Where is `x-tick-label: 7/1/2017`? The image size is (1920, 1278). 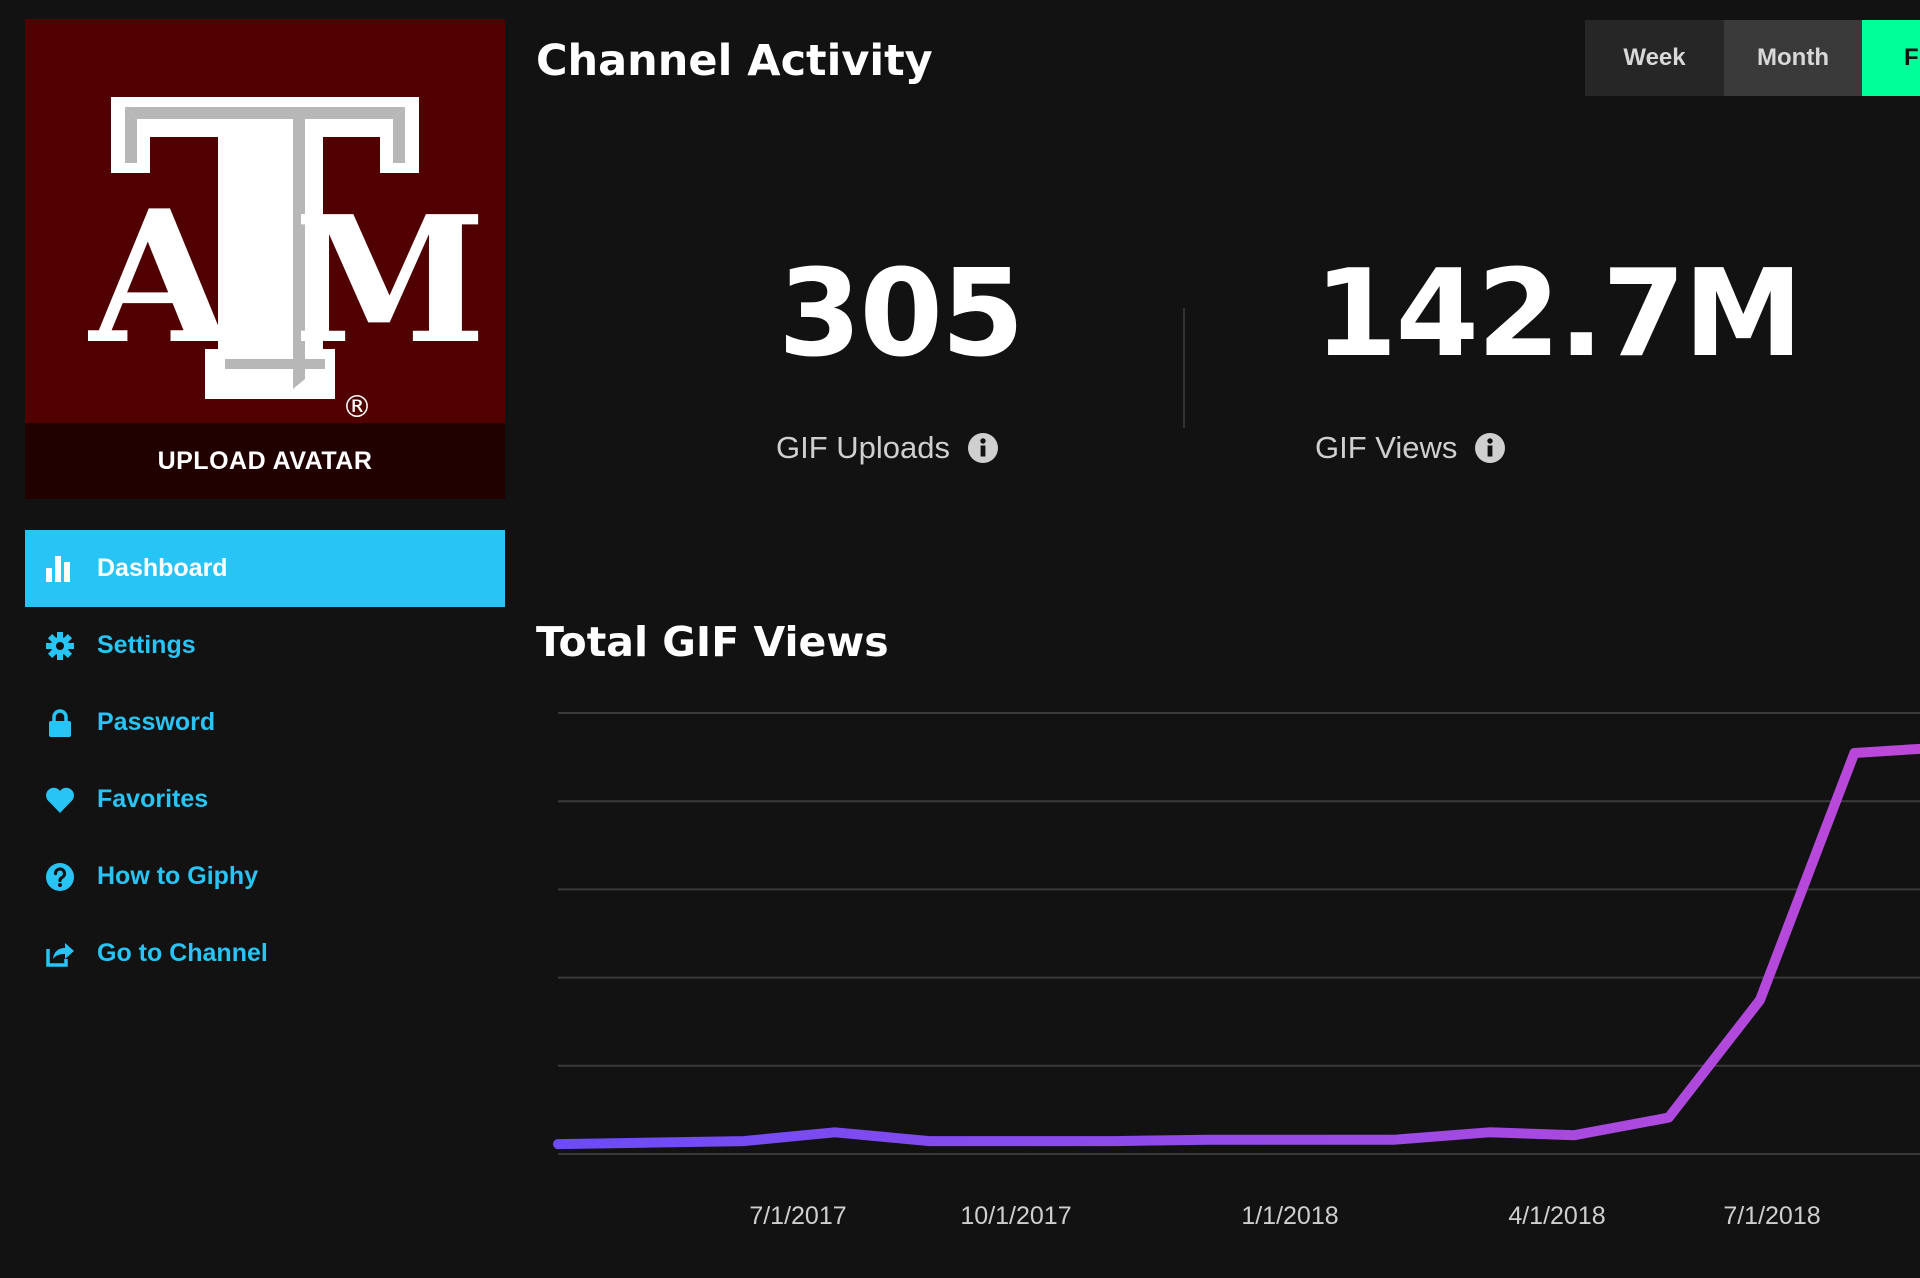
x-tick-label: 7/1/2017 is located at coordinates (797, 1216).